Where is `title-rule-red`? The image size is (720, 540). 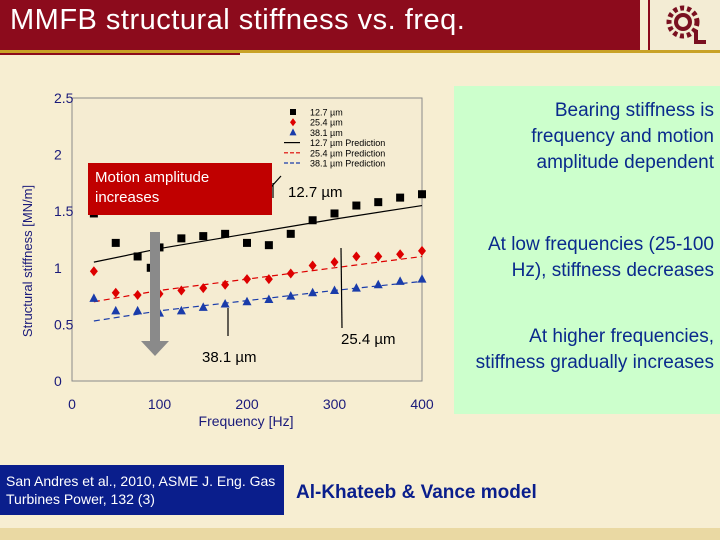
title-rule-red is located at coordinates (120, 54).